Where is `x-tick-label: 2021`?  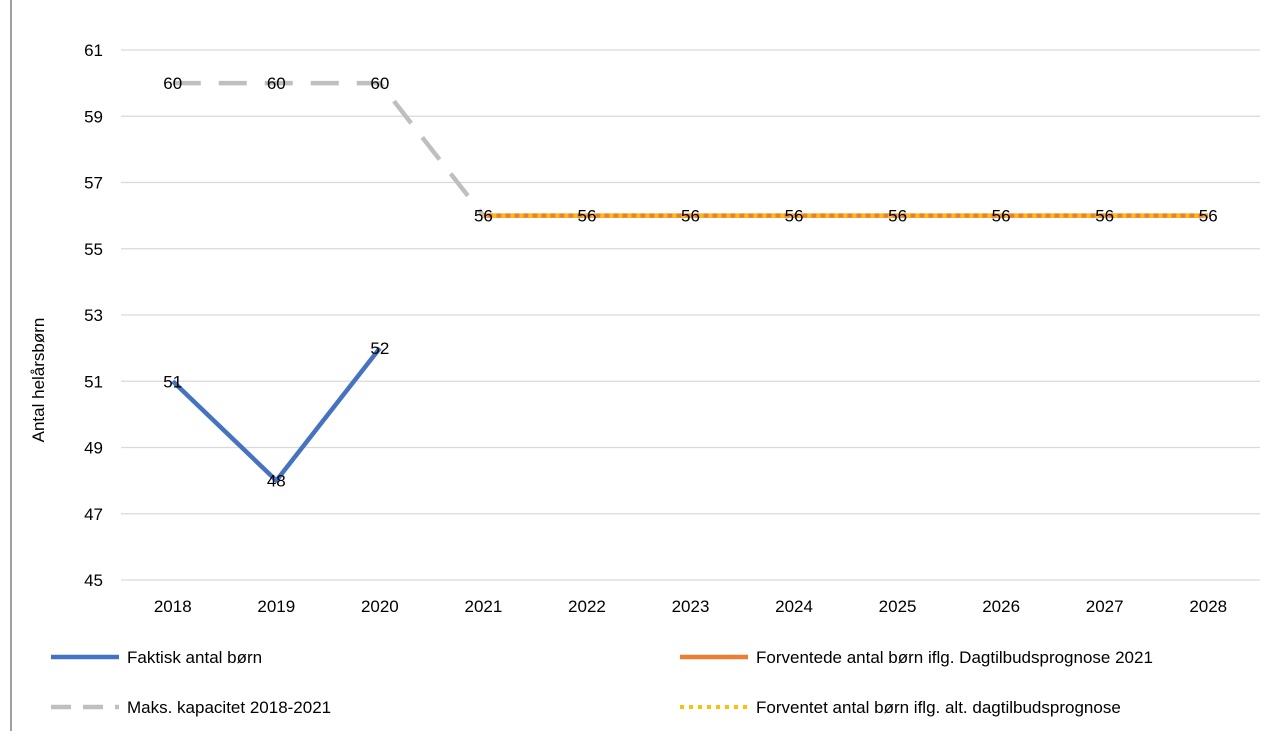
x-tick-label: 2021 is located at coordinates (483, 606).